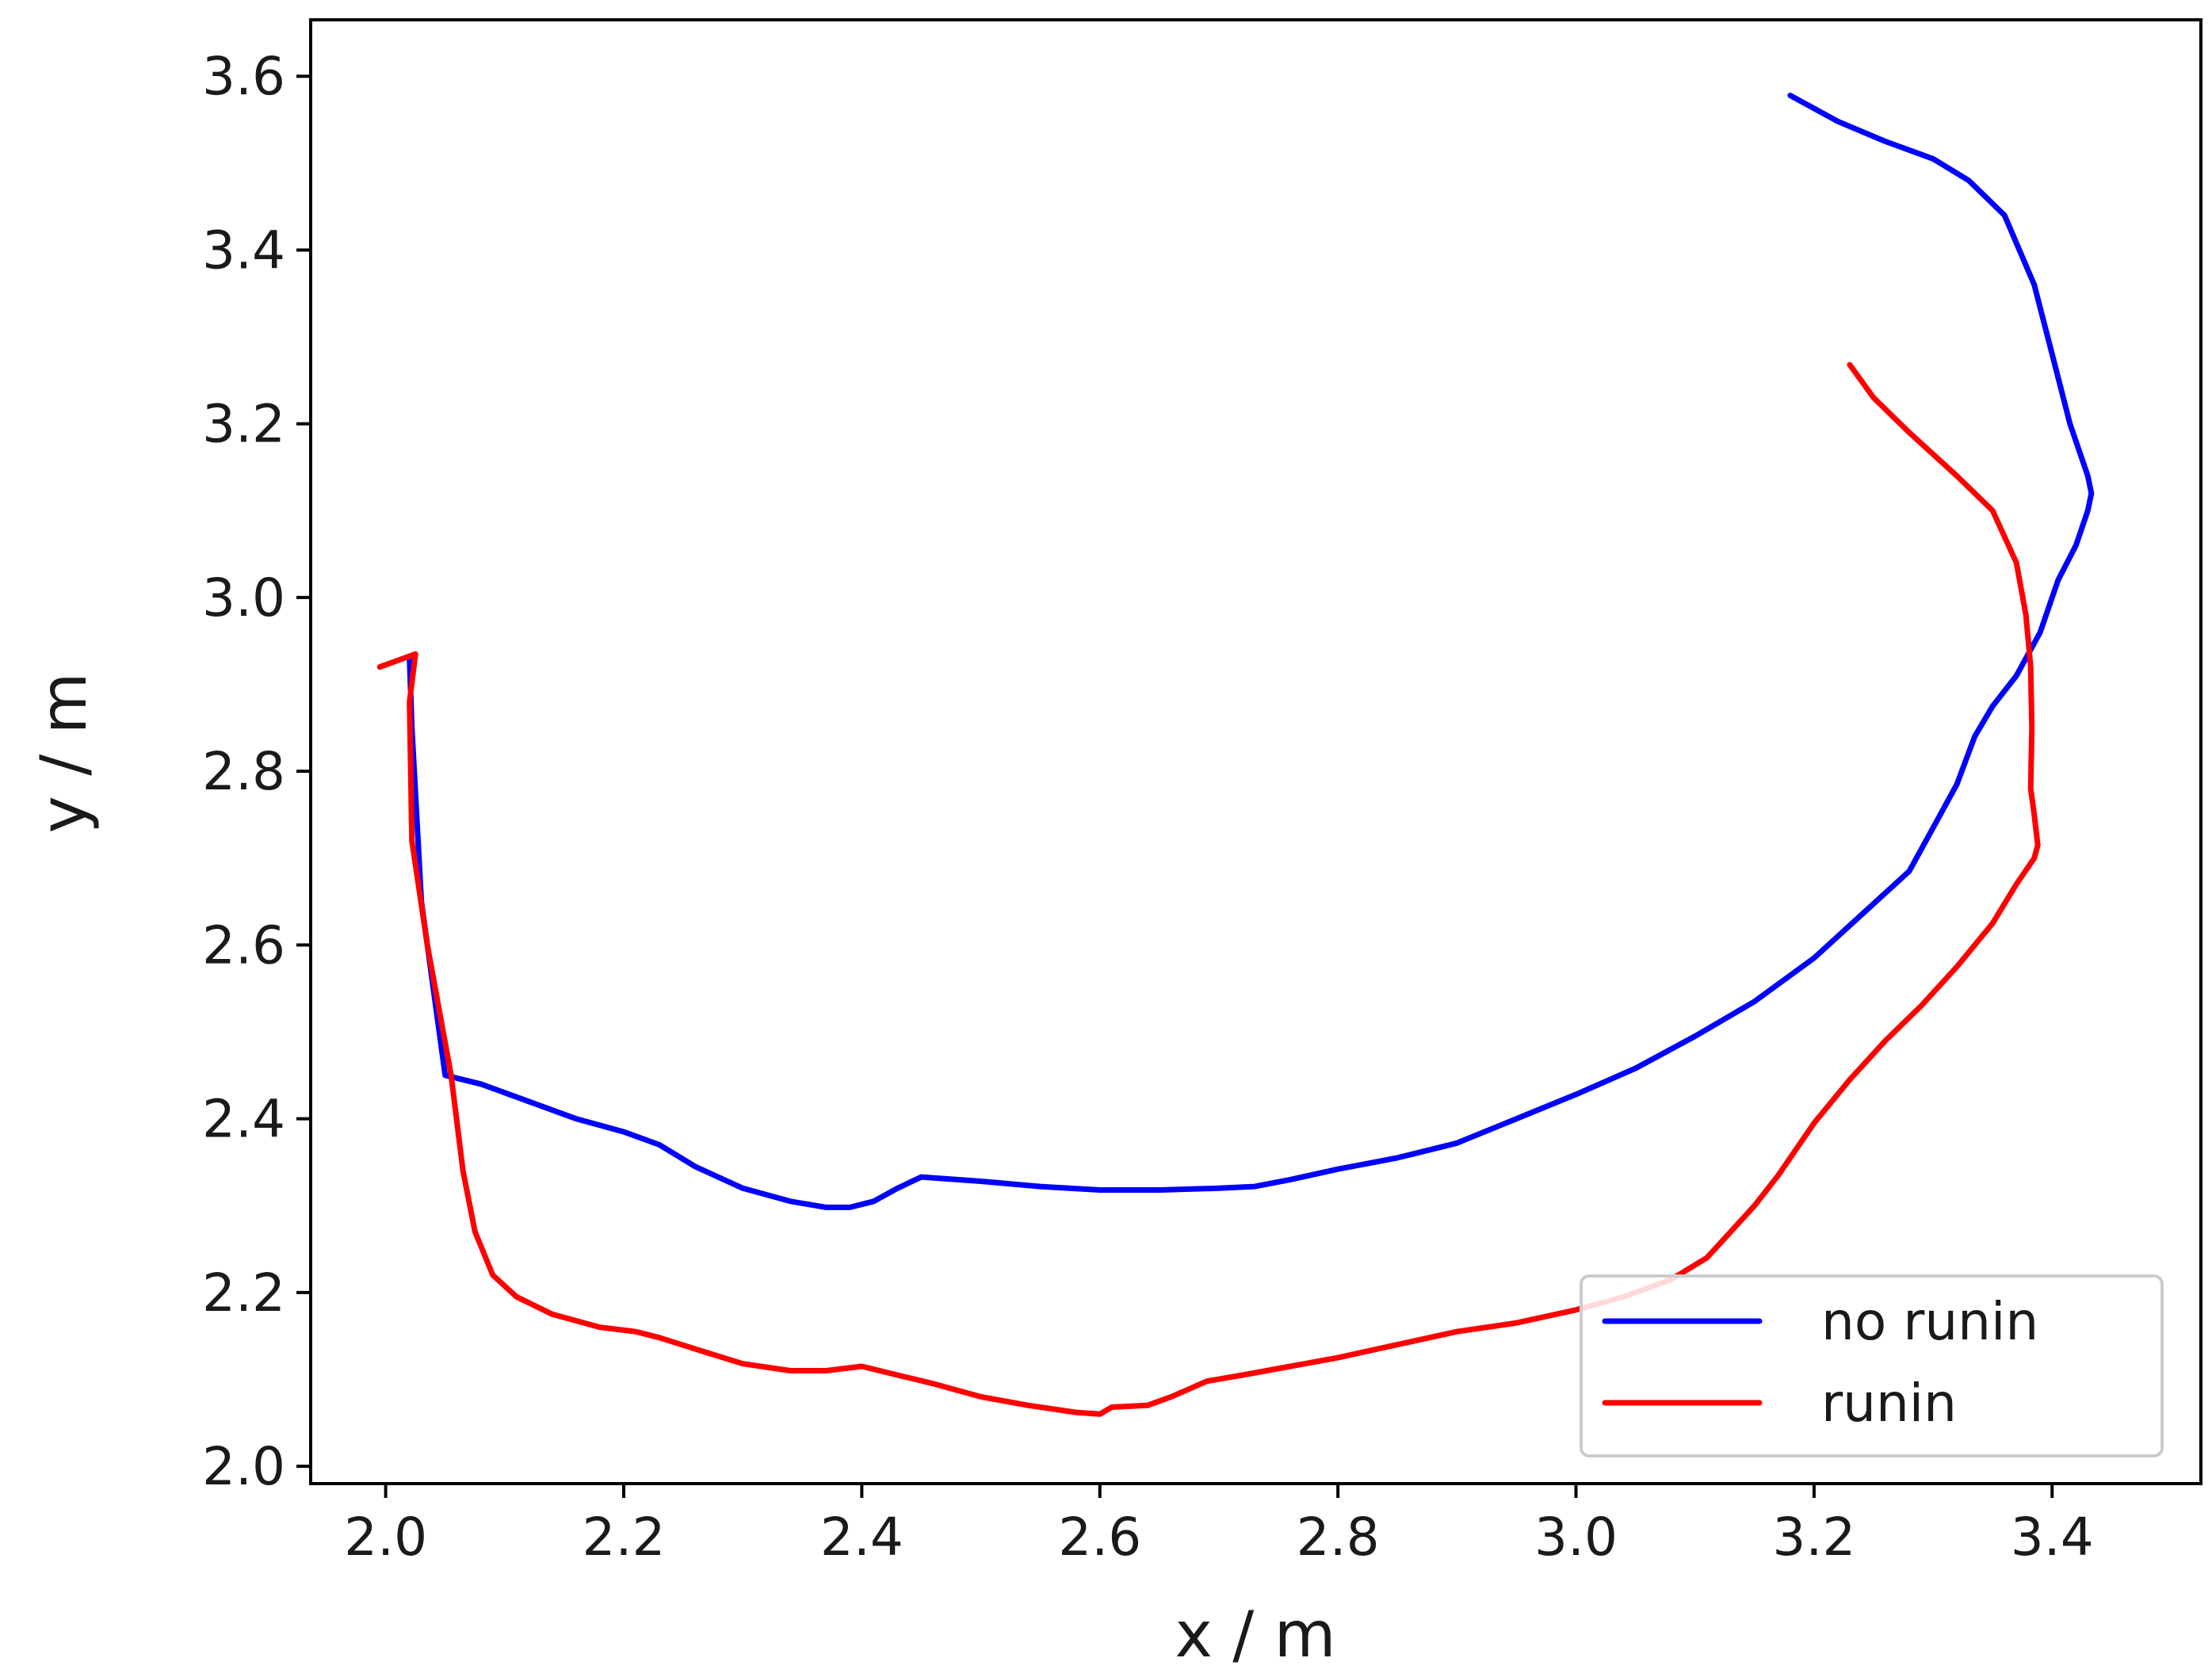 The height and width of the screenshot is (1677, 2212). I want to click on x-tick-label: 2.6, so click(1099, 1537).